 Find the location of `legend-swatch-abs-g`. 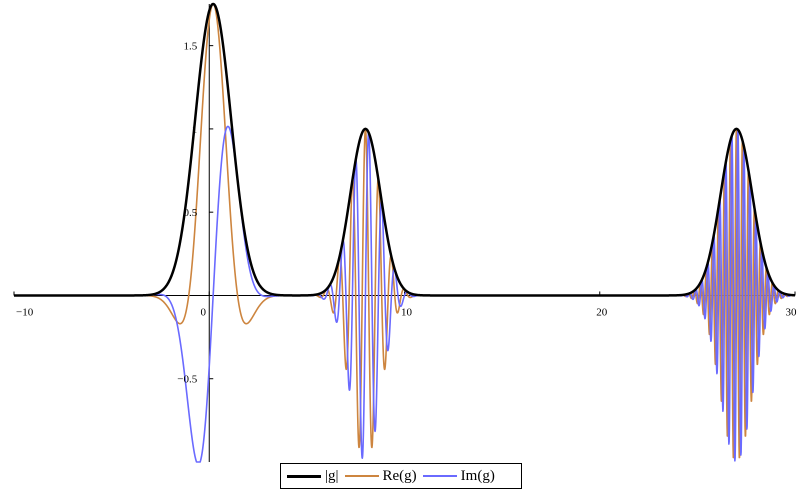

legend-swatch-abs-g is located at coordinates (304, 476).